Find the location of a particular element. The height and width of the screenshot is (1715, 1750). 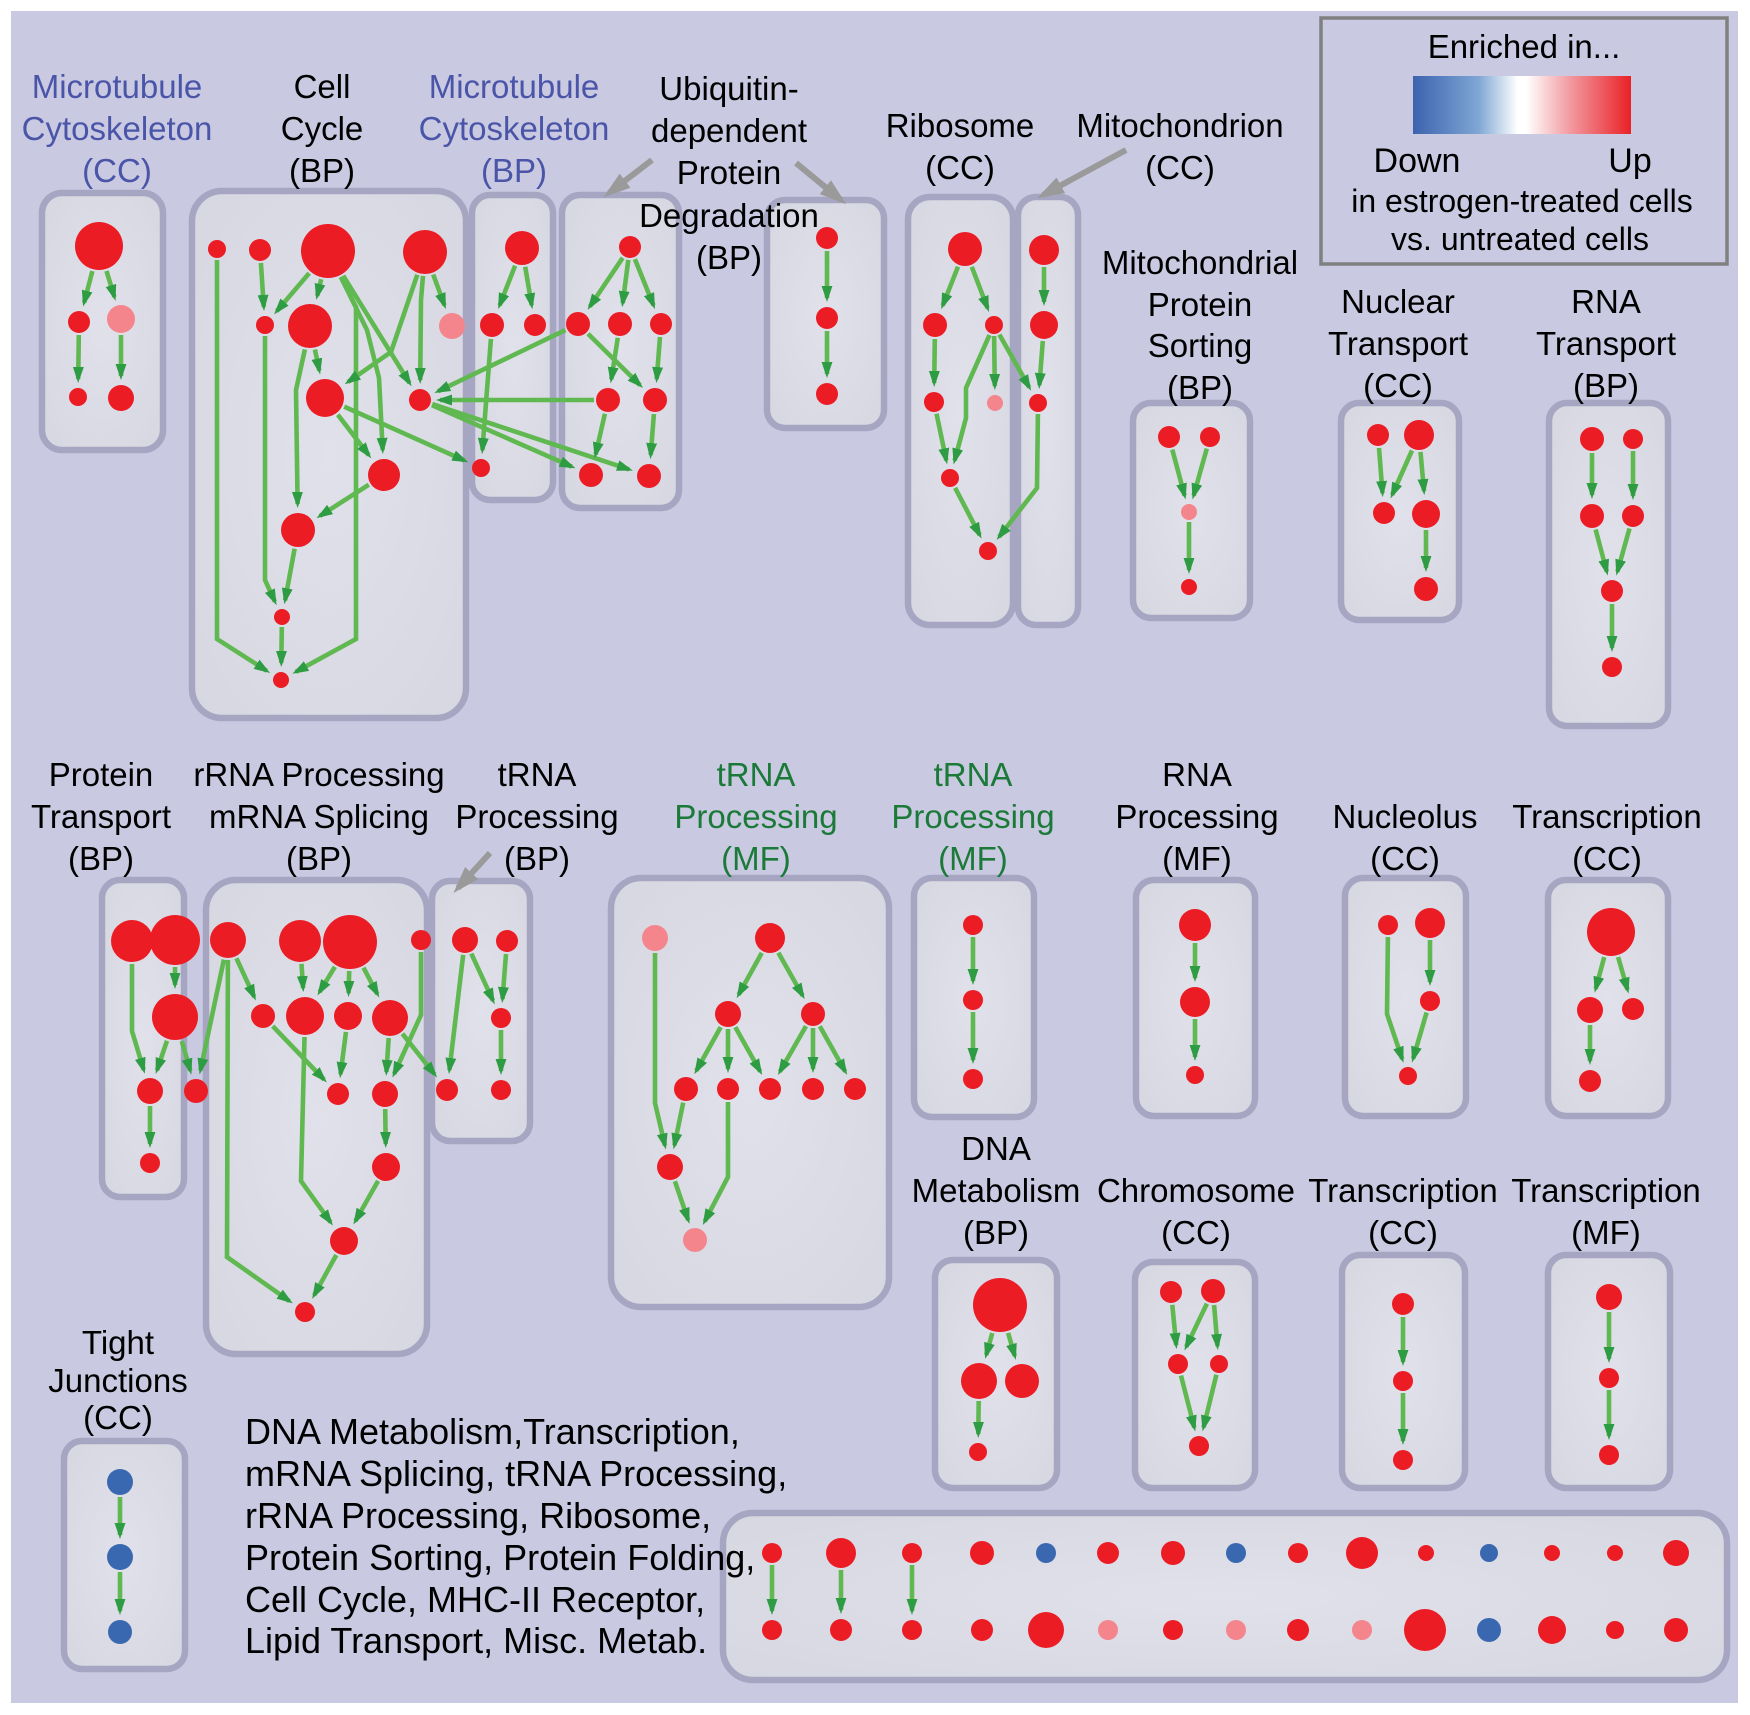

svg-text: in estrogen-treated cells is located at coordinates (1522, 201).